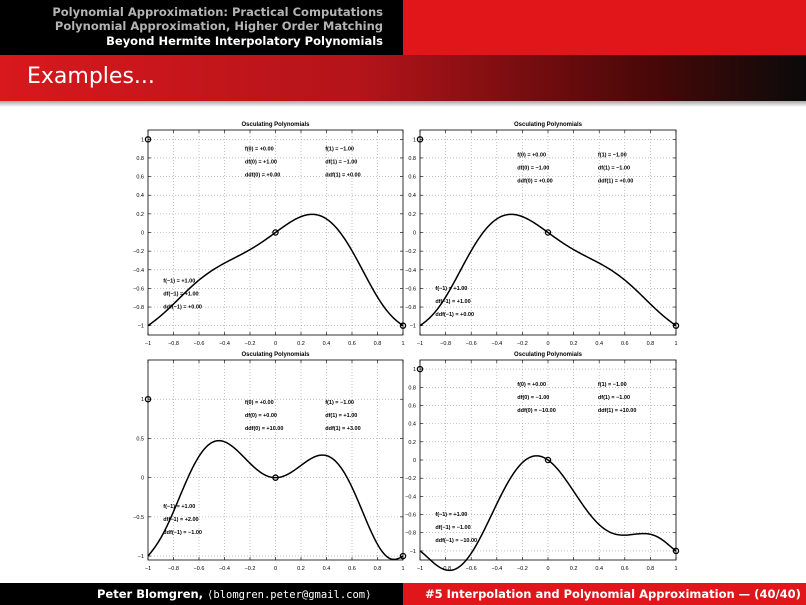  I want to click on y-tick-label: −0.5, so click(138, 518).